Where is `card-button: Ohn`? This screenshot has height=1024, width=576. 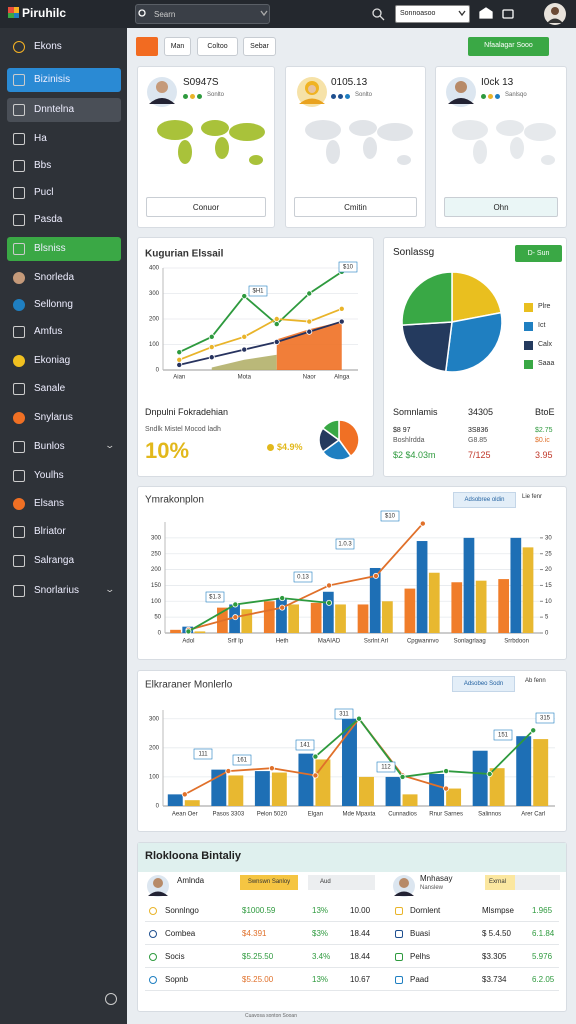
card-button: Ohn is located at coordinates (501, 207).